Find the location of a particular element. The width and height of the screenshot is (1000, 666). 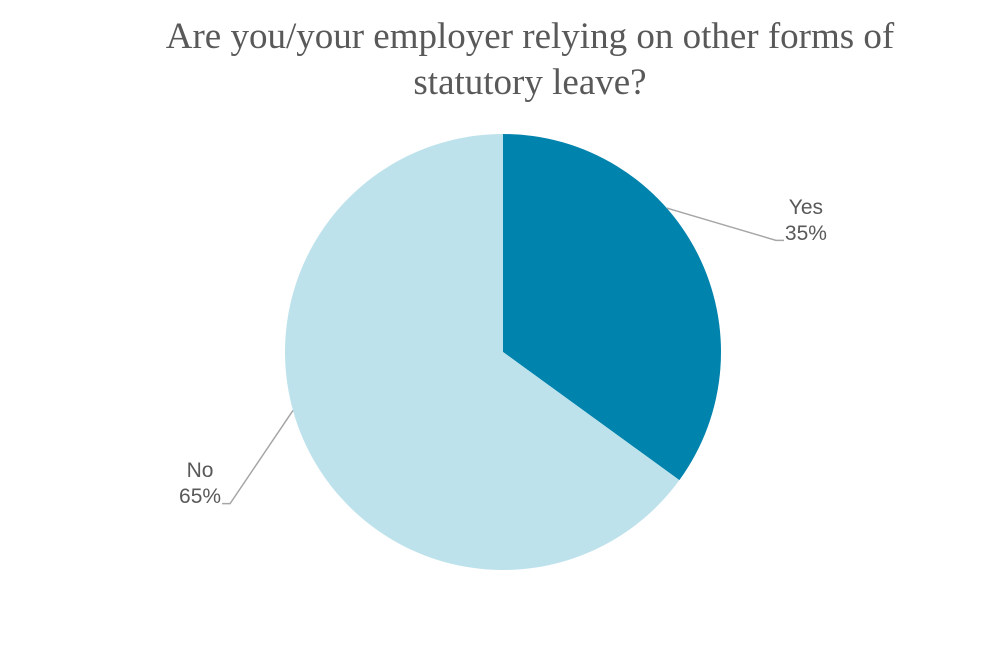

category-label: Yes is located at coordinates (806, 207).